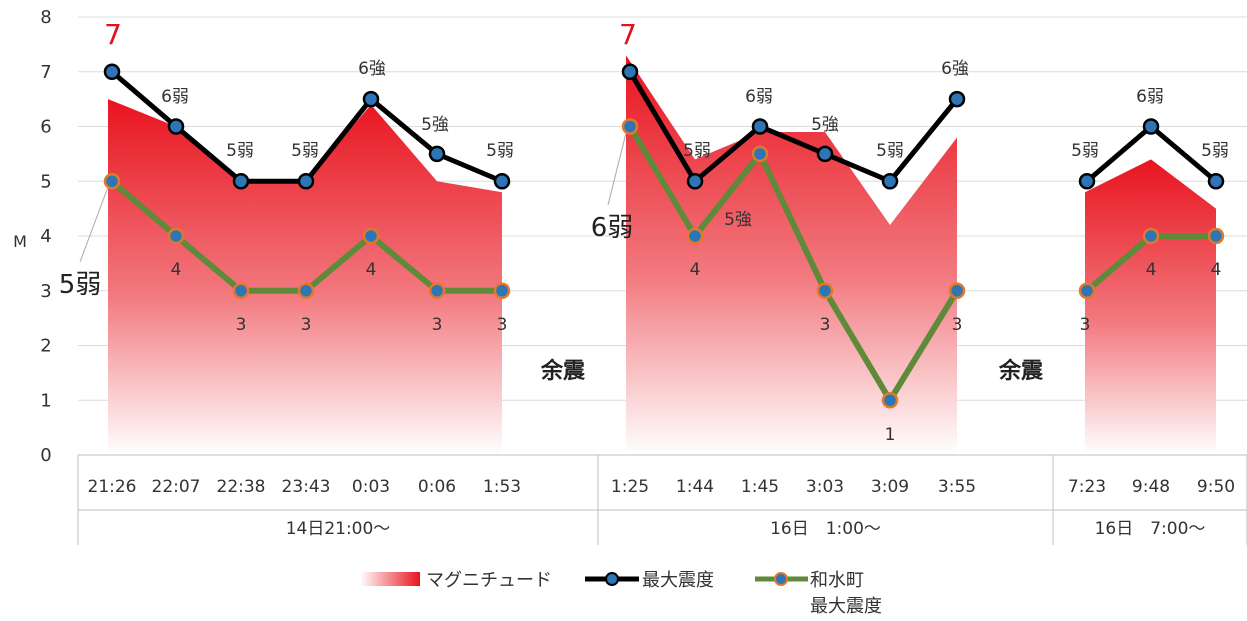 This screenshot has width=1247, height=621. I want to click on x-tick-label: 22:38, so click(241, 487).